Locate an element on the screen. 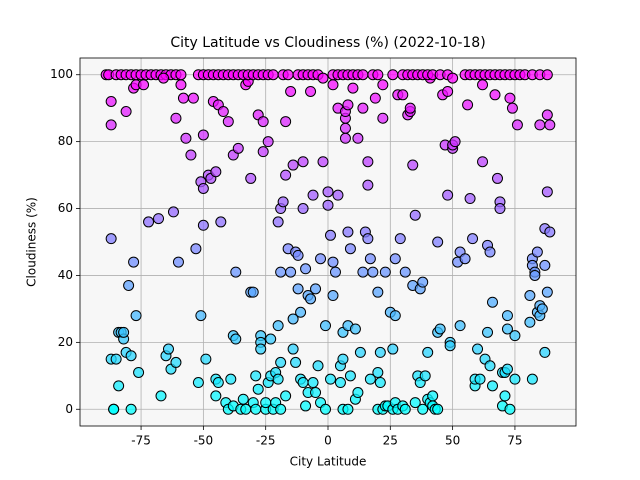  y-tick-label: 20 is located at coordinates (65, 342).